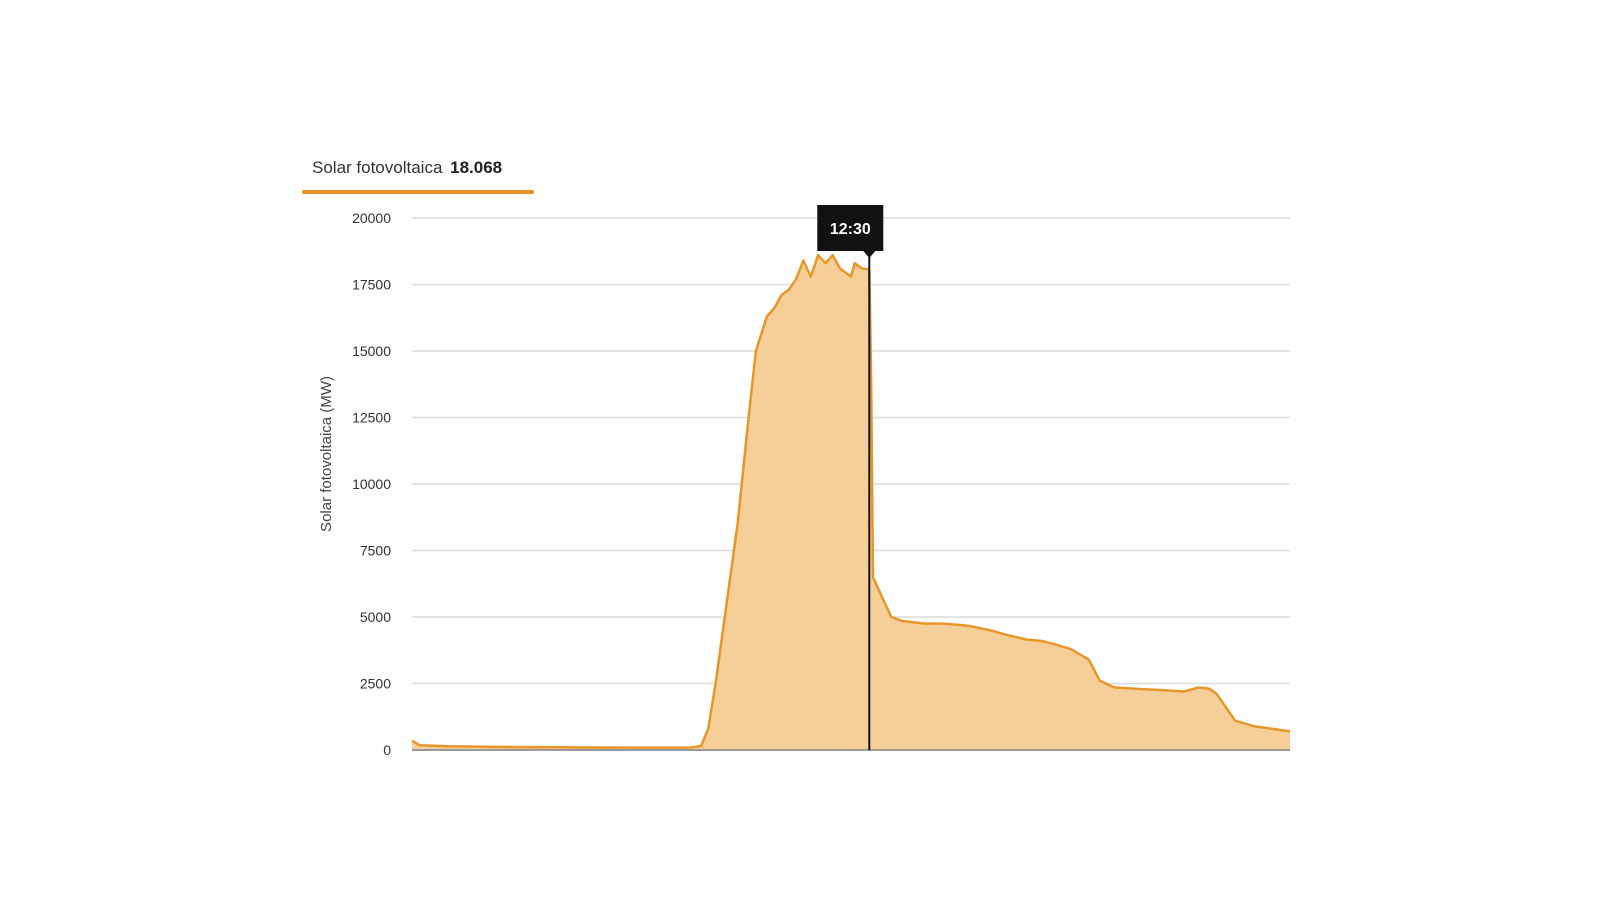  Describe the element at coordinates (850, 477) in the screenshot. I see `cursor-layer: 12:30` at that location.